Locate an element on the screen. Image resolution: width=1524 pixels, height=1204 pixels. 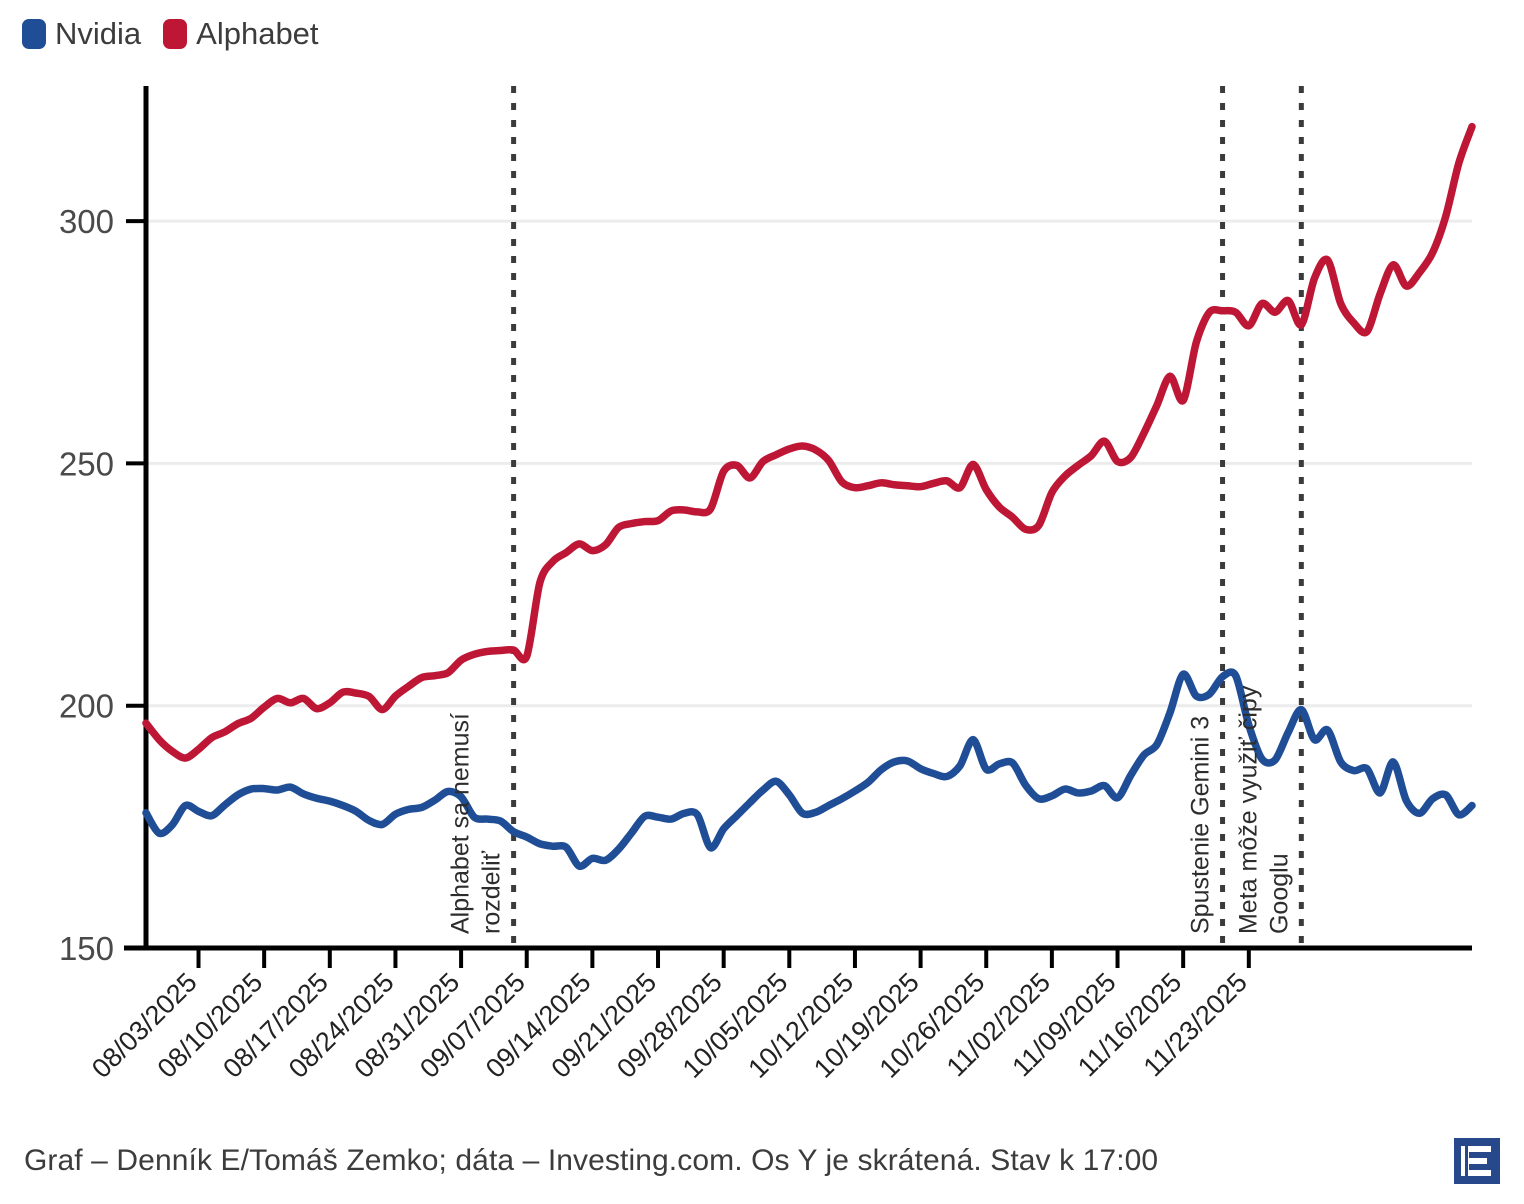
legend-label-alphabet: Alphabet is located at coordinates (257, 33).